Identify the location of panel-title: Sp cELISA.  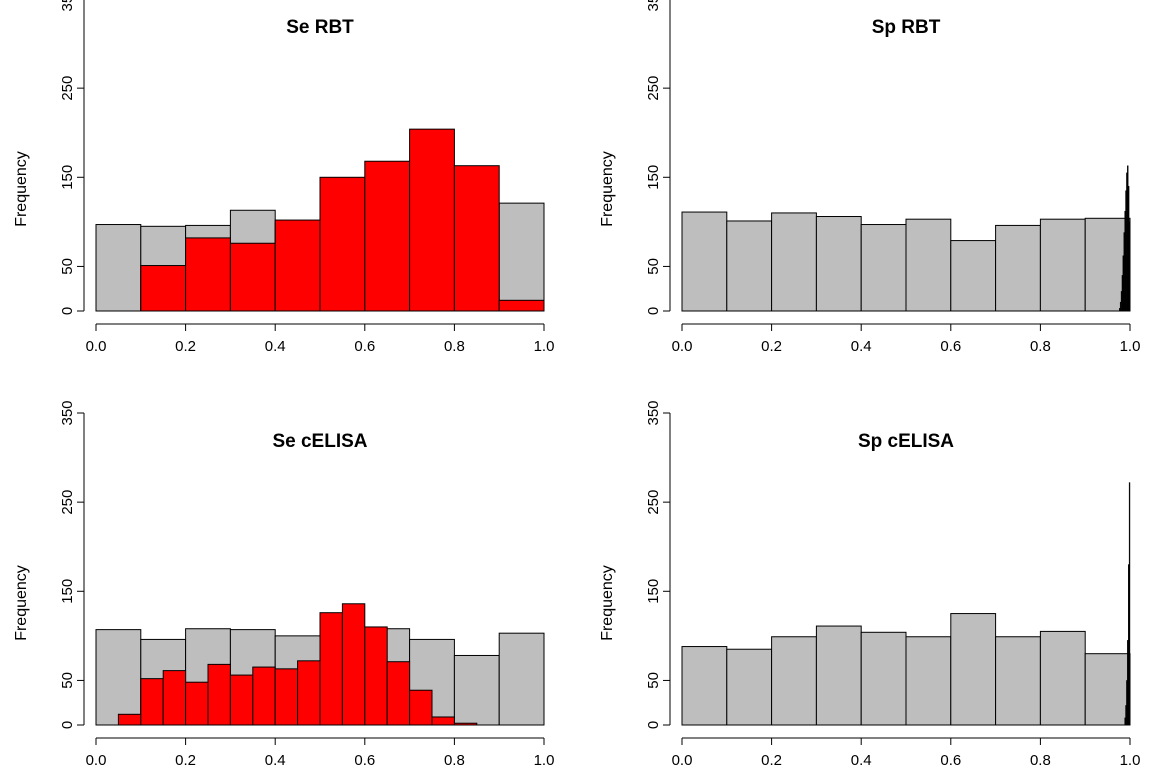
(906, 441).